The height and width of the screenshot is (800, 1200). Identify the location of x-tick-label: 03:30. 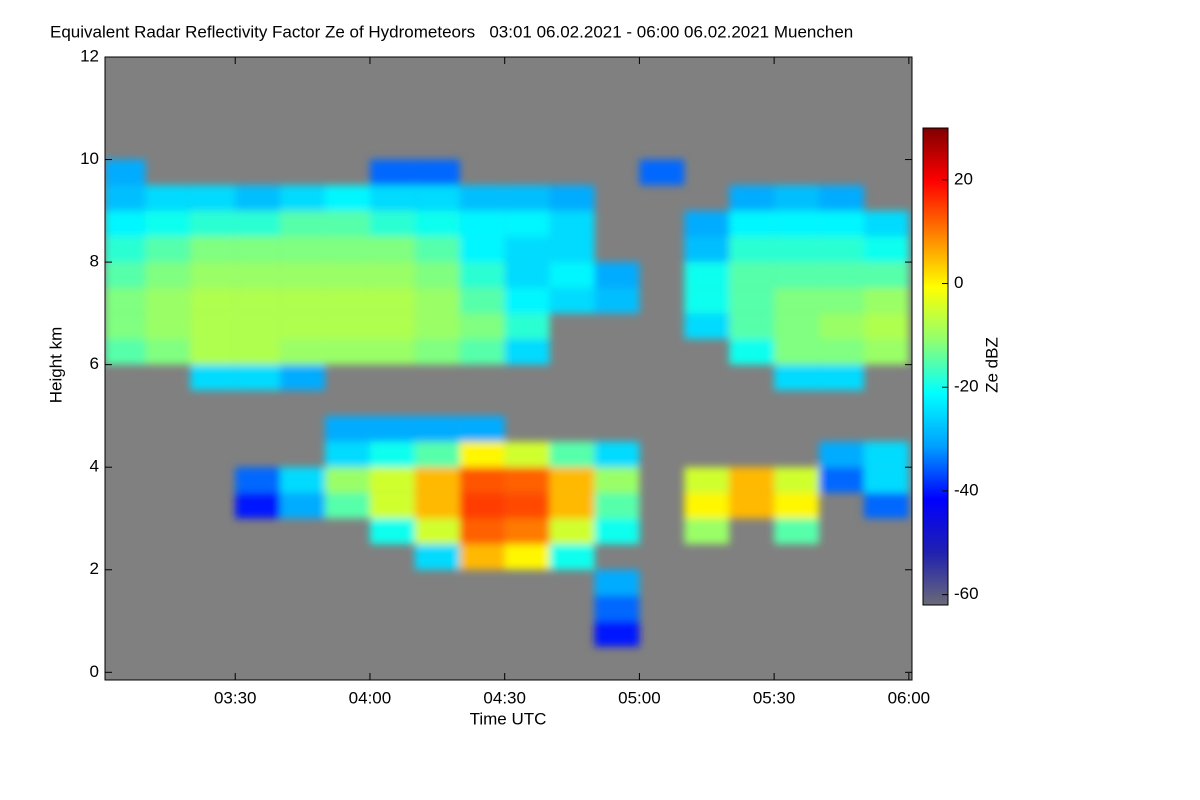
(235, 697).